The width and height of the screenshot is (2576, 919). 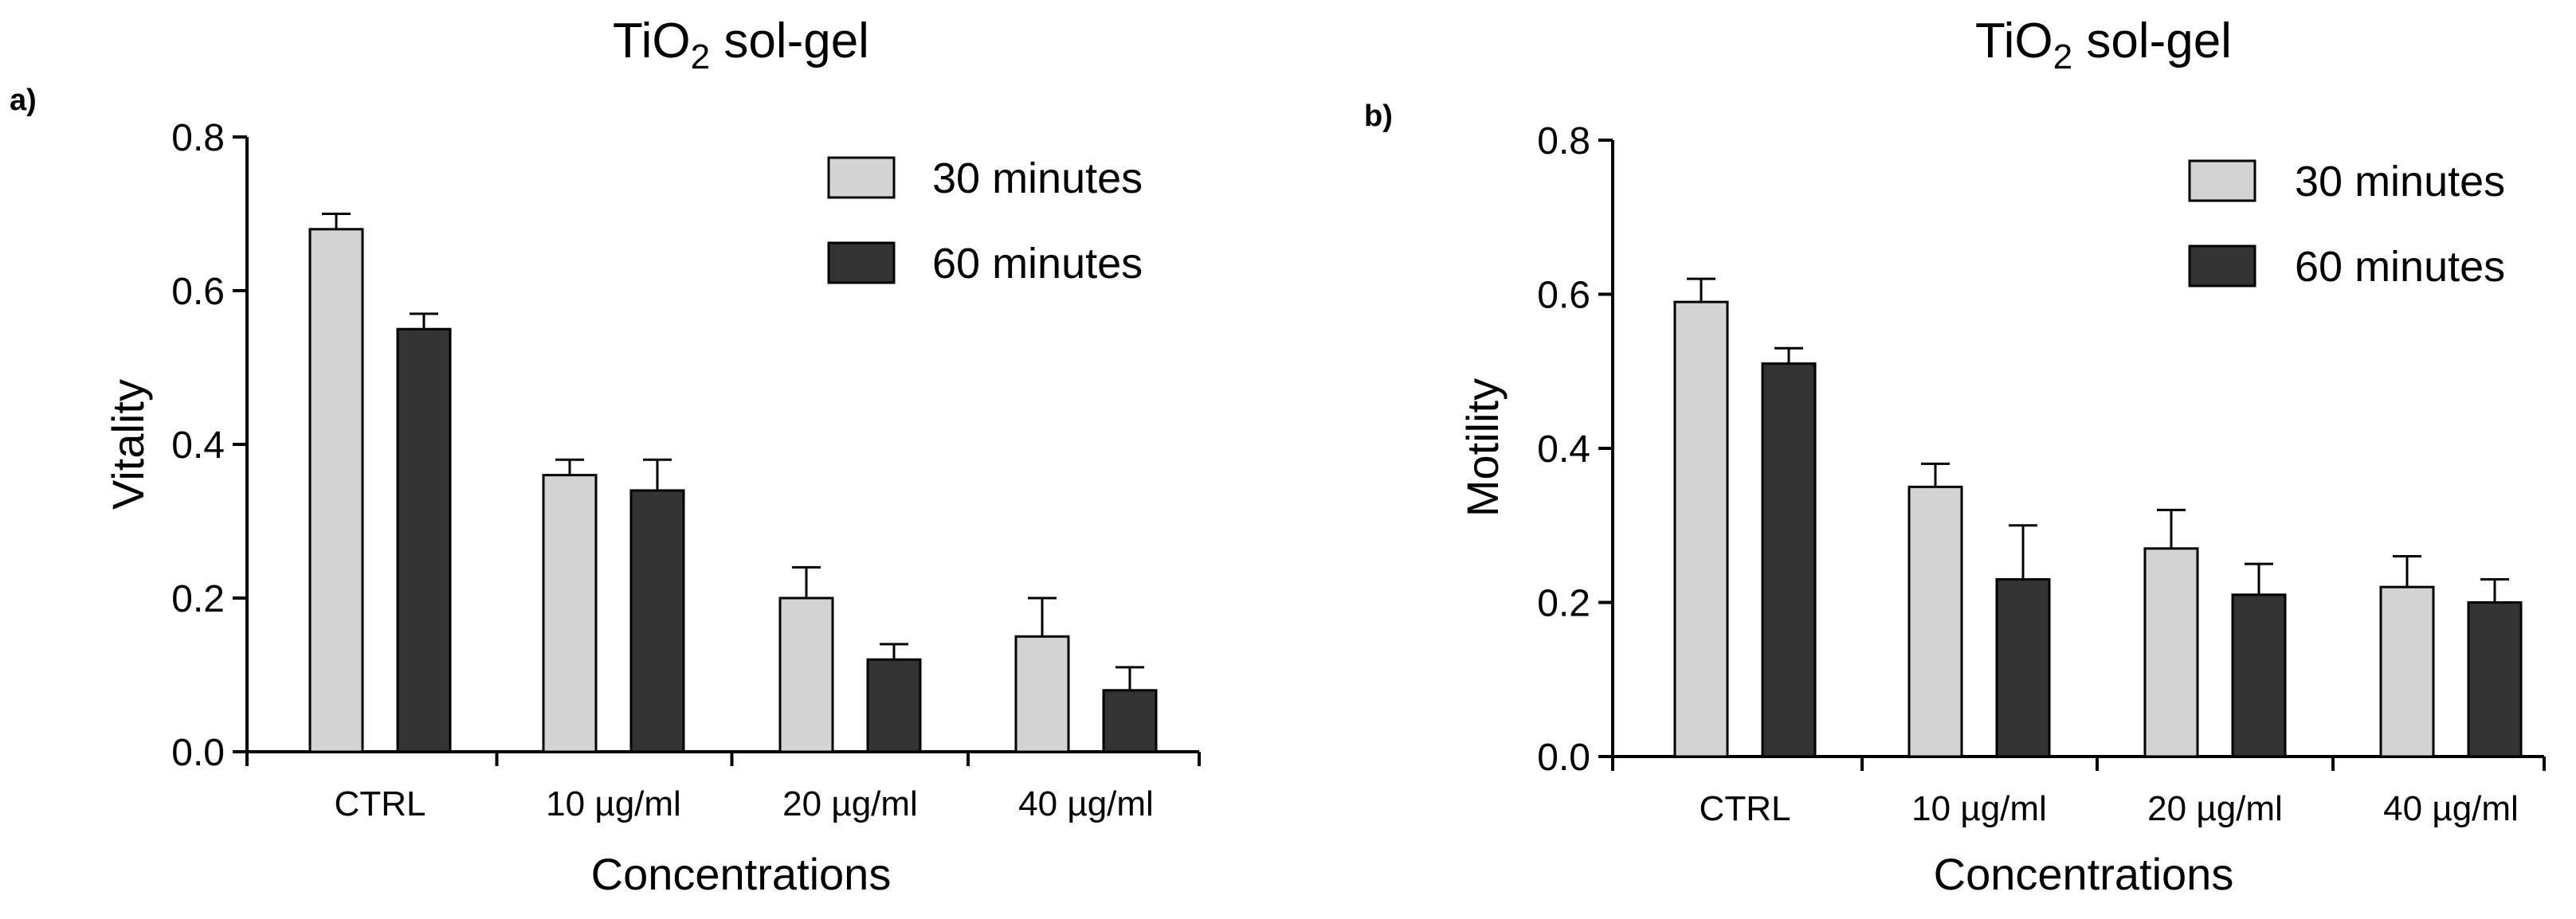 What do you see at coordinates (1482, 447) in the screenshot?
I see `y-axis-title: Motility` at bounding box center [1482, 447].